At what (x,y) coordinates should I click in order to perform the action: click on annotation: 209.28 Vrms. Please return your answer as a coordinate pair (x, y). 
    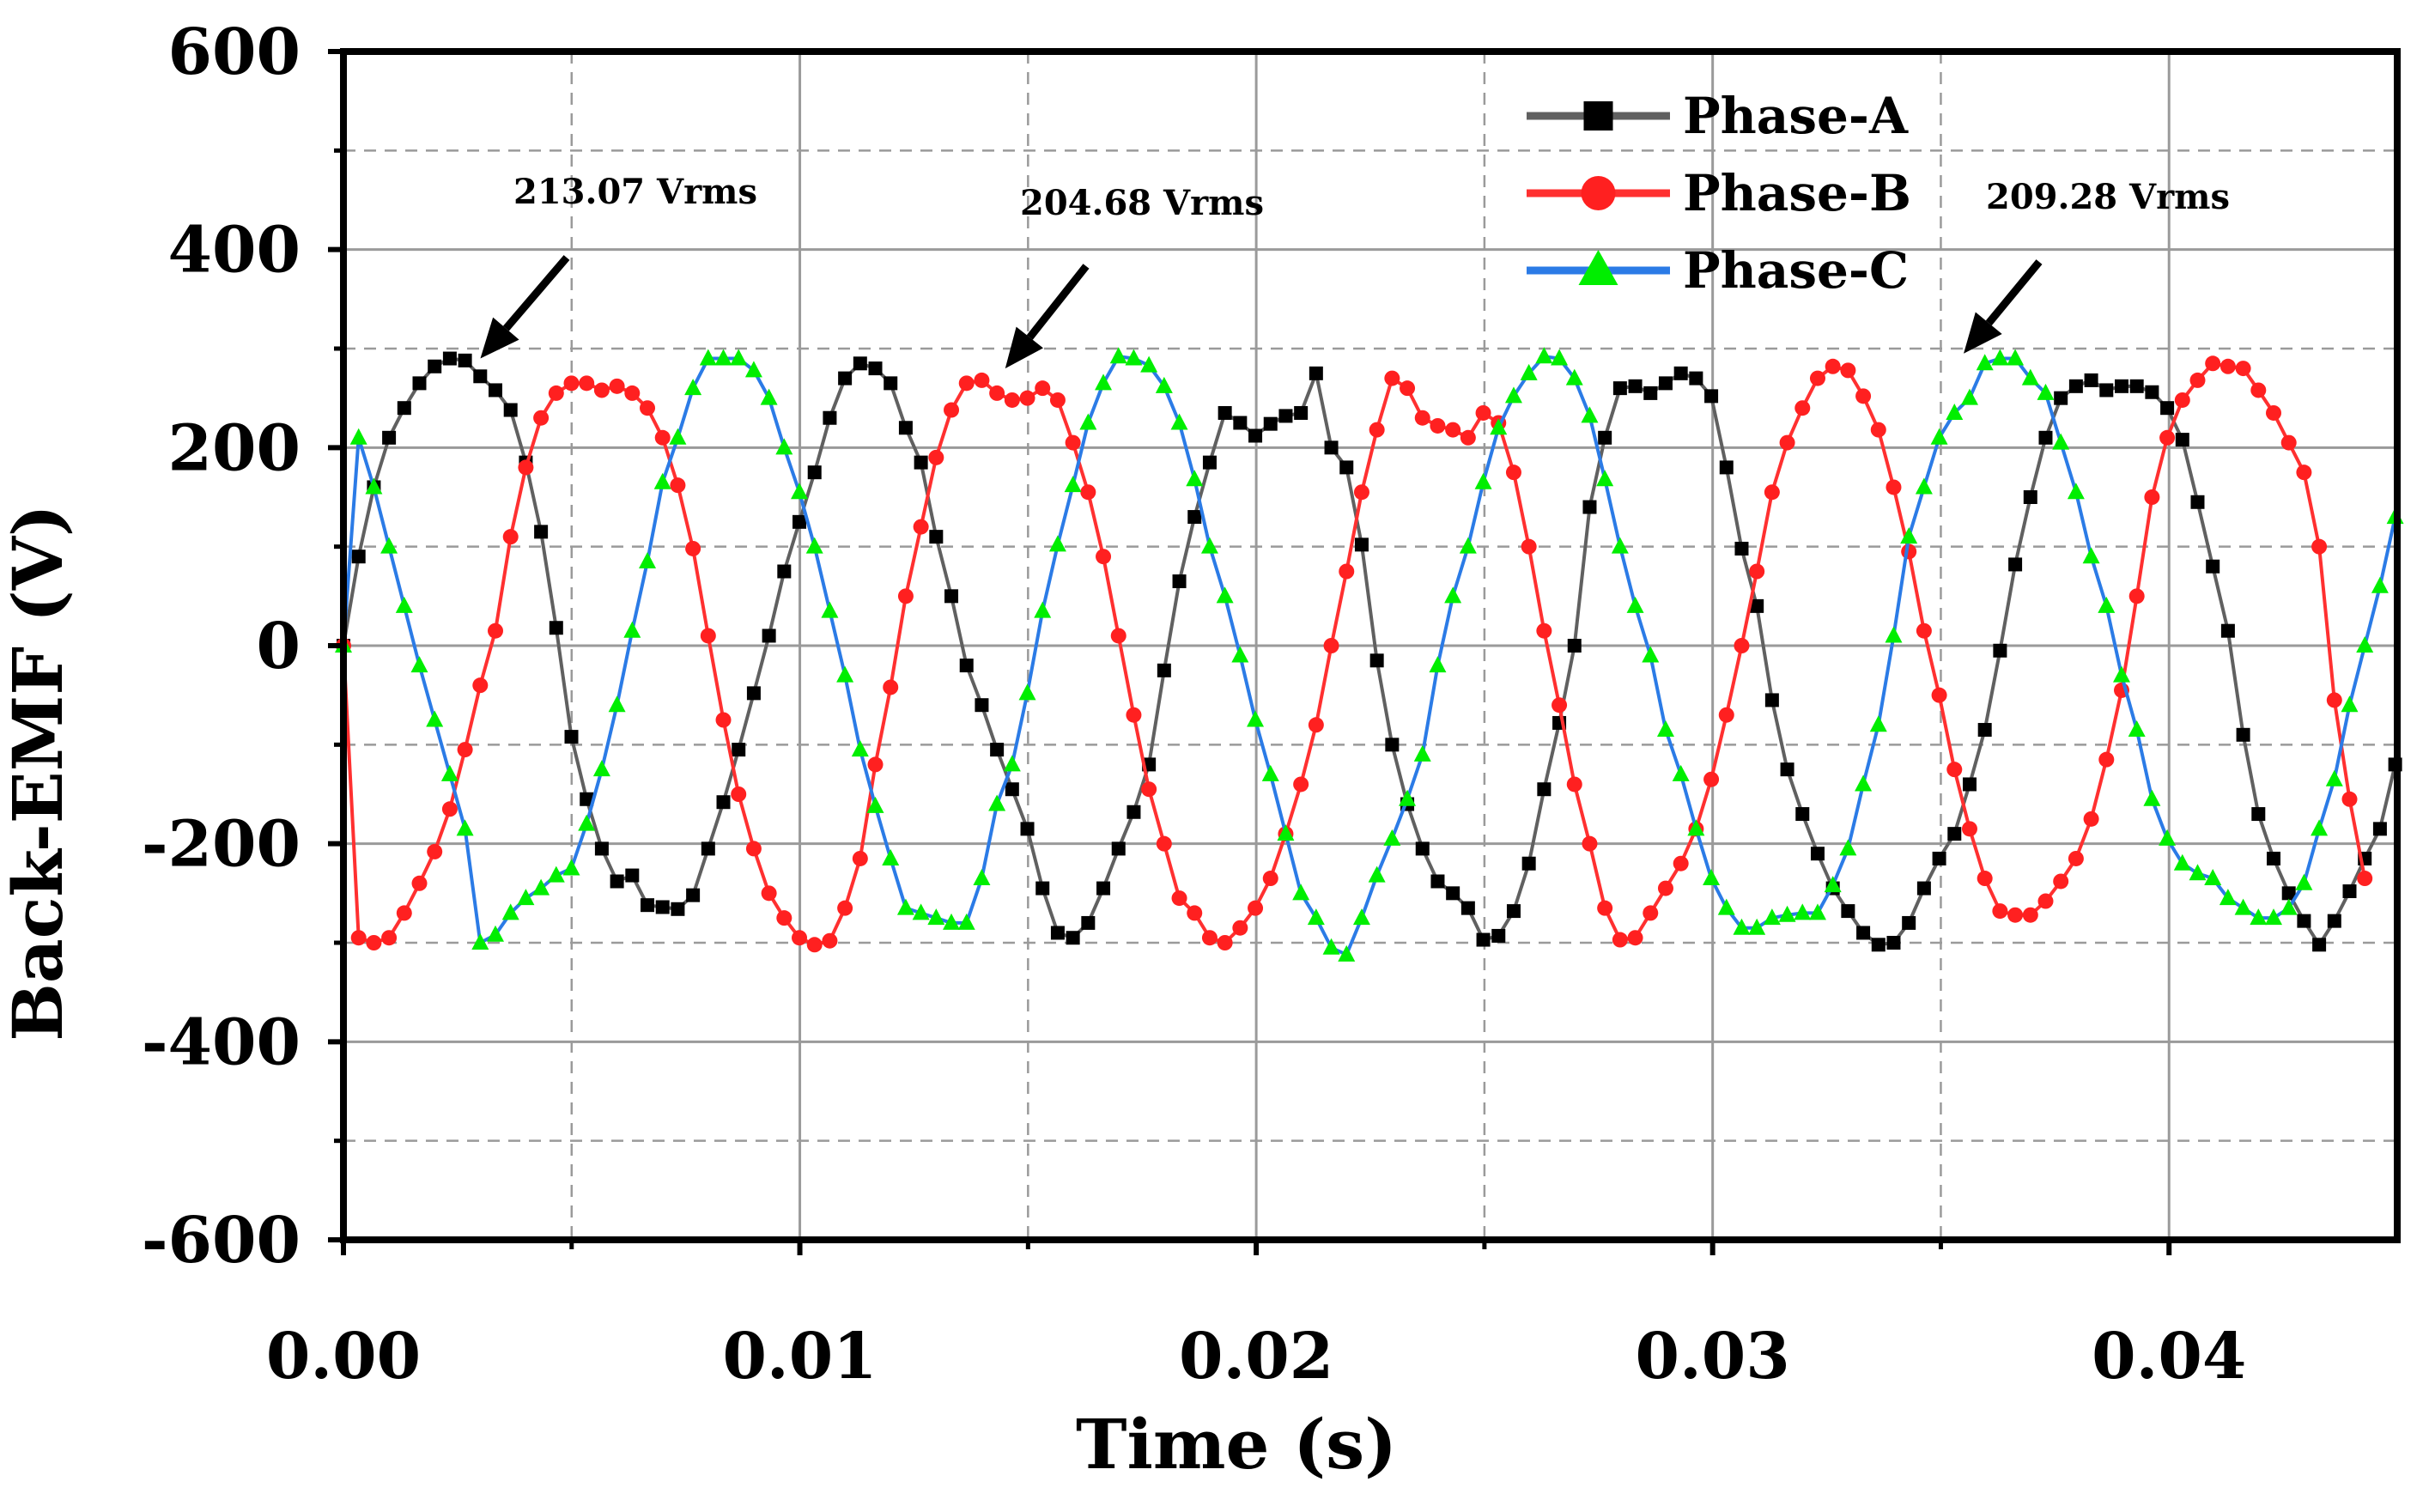
    Looking at the image, I should click on (2097, 266).